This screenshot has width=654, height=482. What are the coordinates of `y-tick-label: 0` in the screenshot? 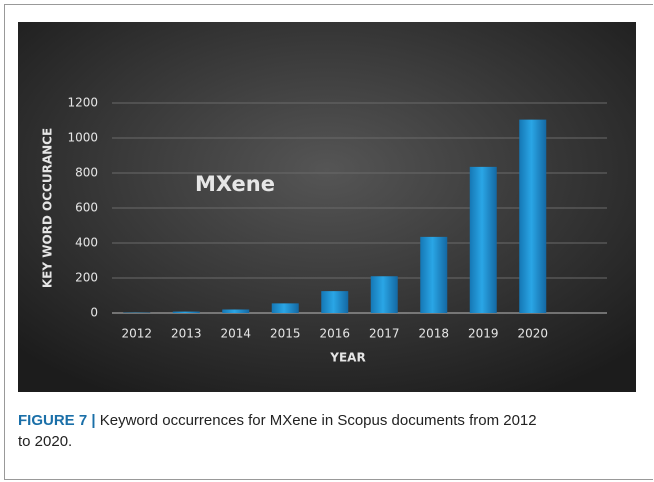 It's located at (94, 313).